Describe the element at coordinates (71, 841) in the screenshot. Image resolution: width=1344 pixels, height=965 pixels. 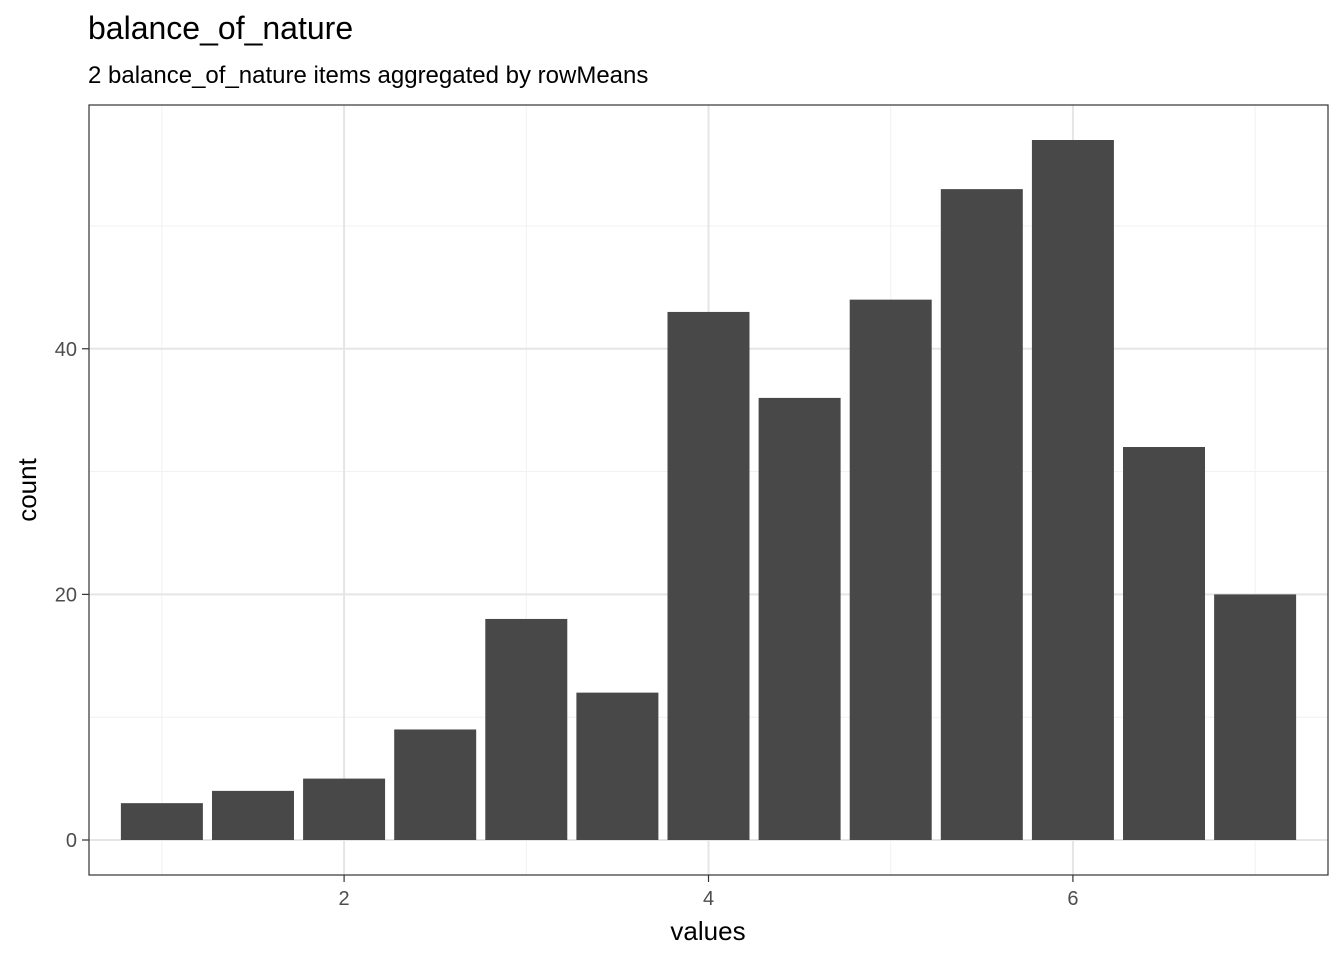
I see `y-tick-label: 0` at that location.